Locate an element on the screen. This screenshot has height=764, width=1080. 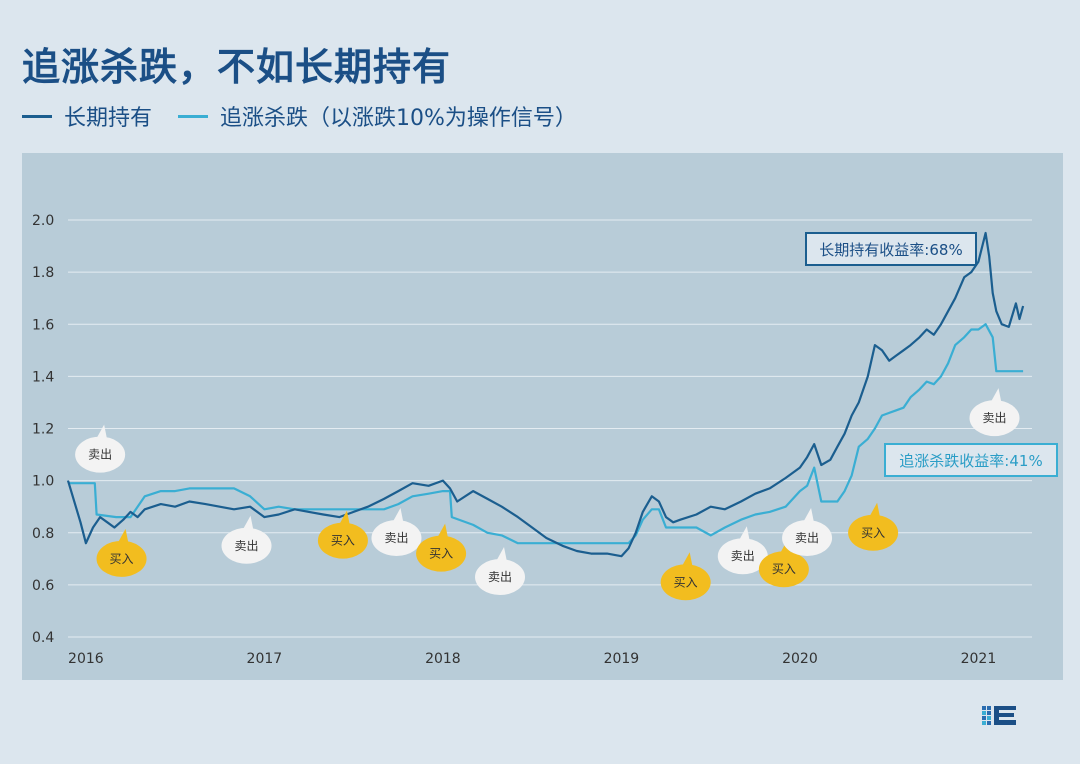
hold-return-annotation: 长期持有收益率:68% is located at coordinates (891, 249).